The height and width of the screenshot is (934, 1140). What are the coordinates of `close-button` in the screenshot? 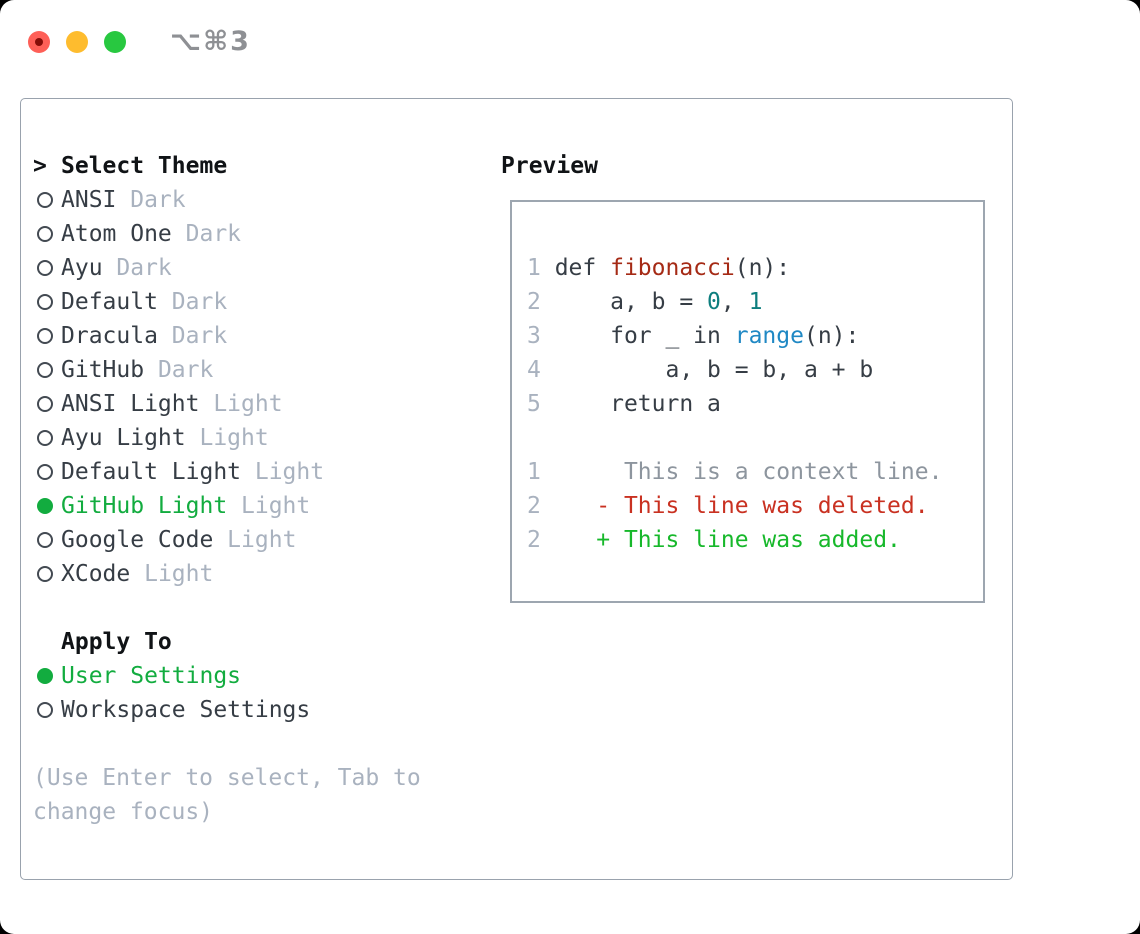 It's located at (39, 41).